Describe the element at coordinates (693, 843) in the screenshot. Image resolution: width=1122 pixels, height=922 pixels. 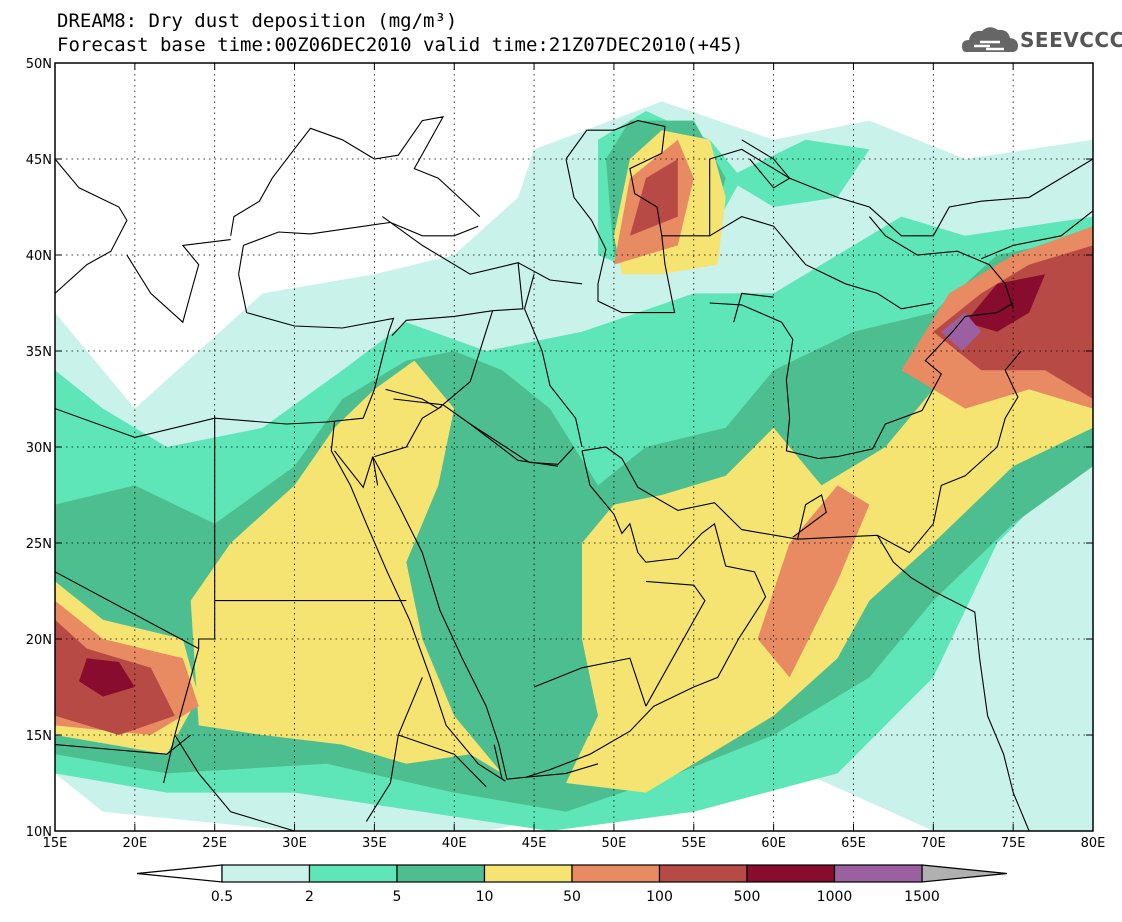
I see `lon-tick-label: 55E` at that location.